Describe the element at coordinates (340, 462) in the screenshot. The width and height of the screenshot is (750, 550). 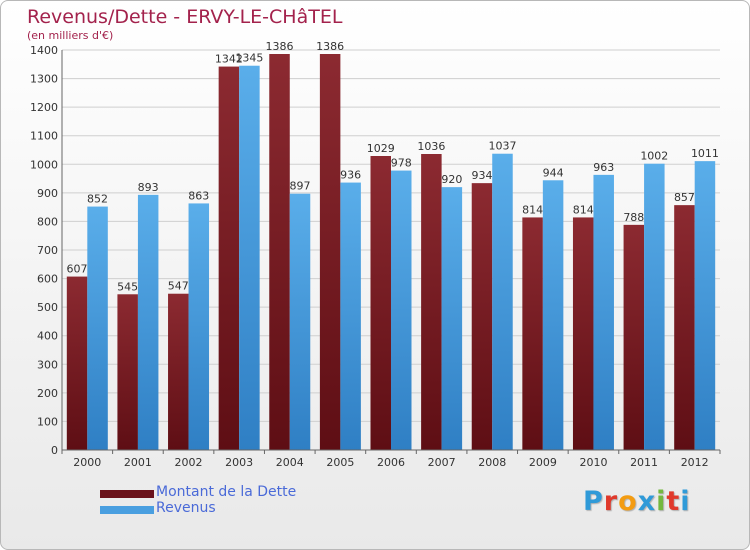
I see `x-tick-label: 2005` at that location.